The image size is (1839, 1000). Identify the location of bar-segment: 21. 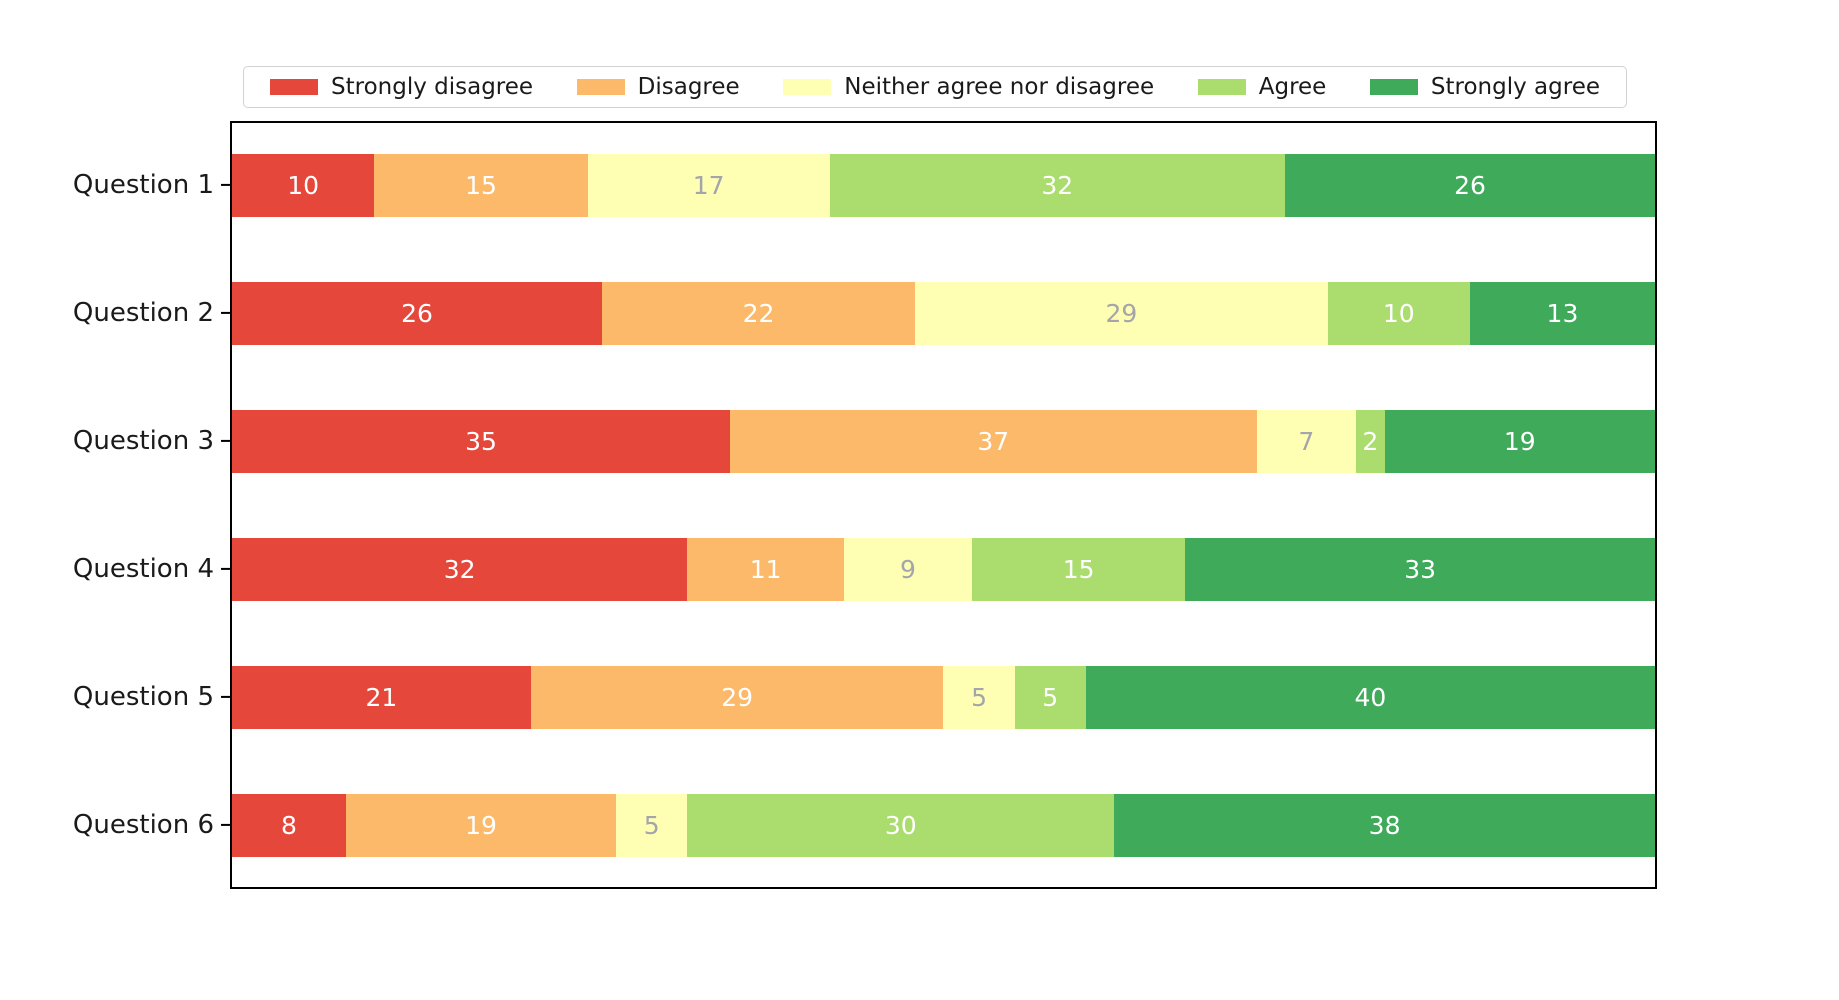
(381, 697).